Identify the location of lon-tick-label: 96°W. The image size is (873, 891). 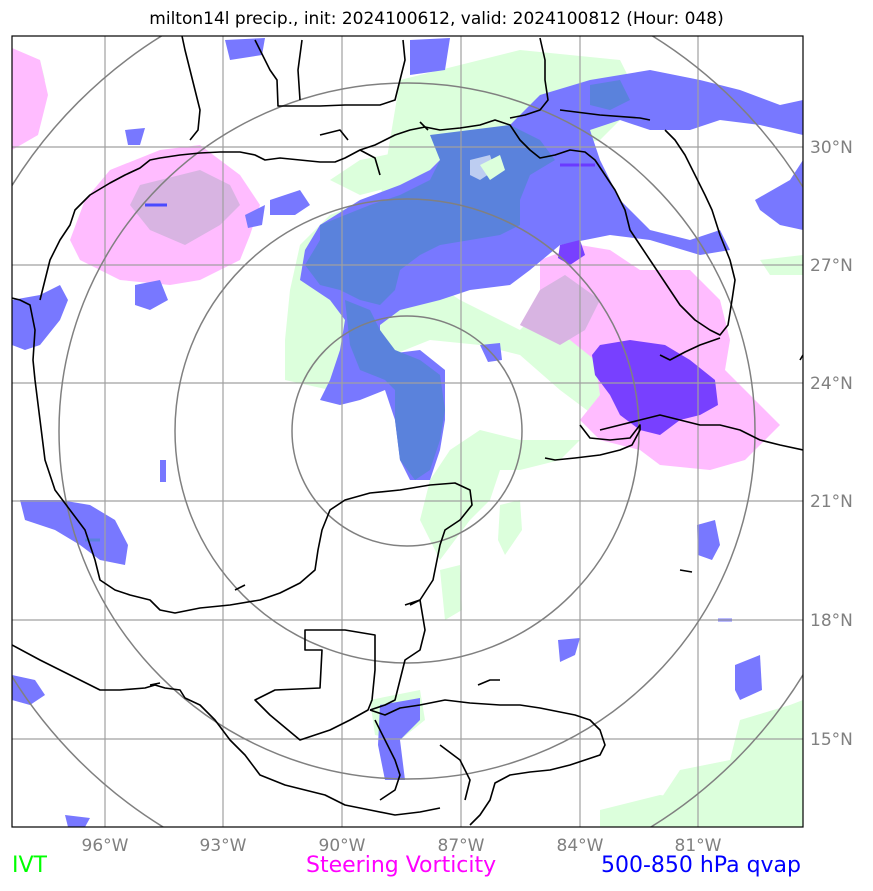
(105, 846).